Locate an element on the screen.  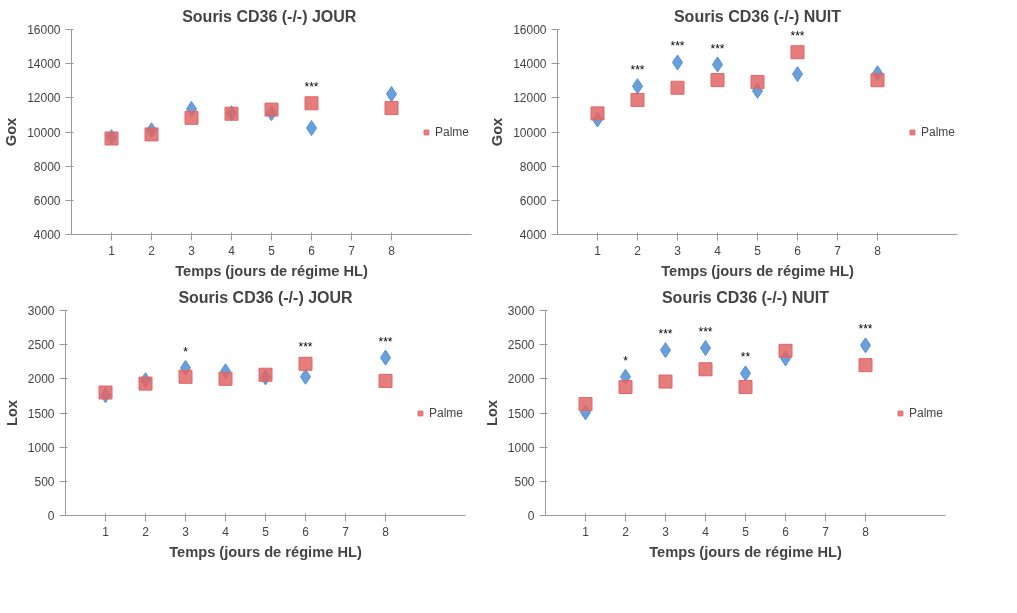
annotation: ** is located at coordinates (745, 357).